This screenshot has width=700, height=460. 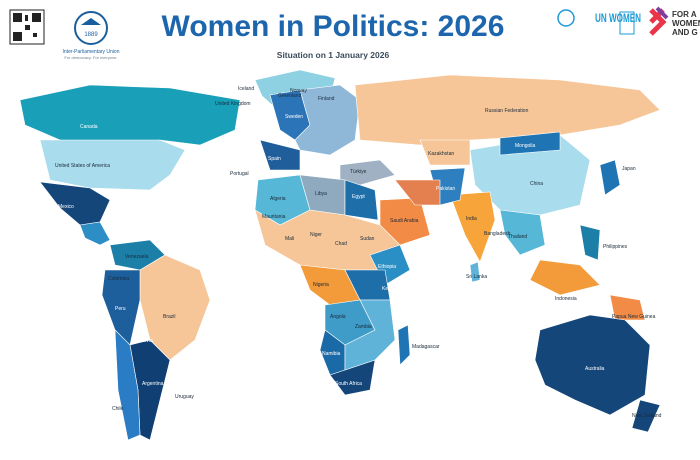 I want to click on title: Women in Politics: 2026, so click(x=333, y=26).